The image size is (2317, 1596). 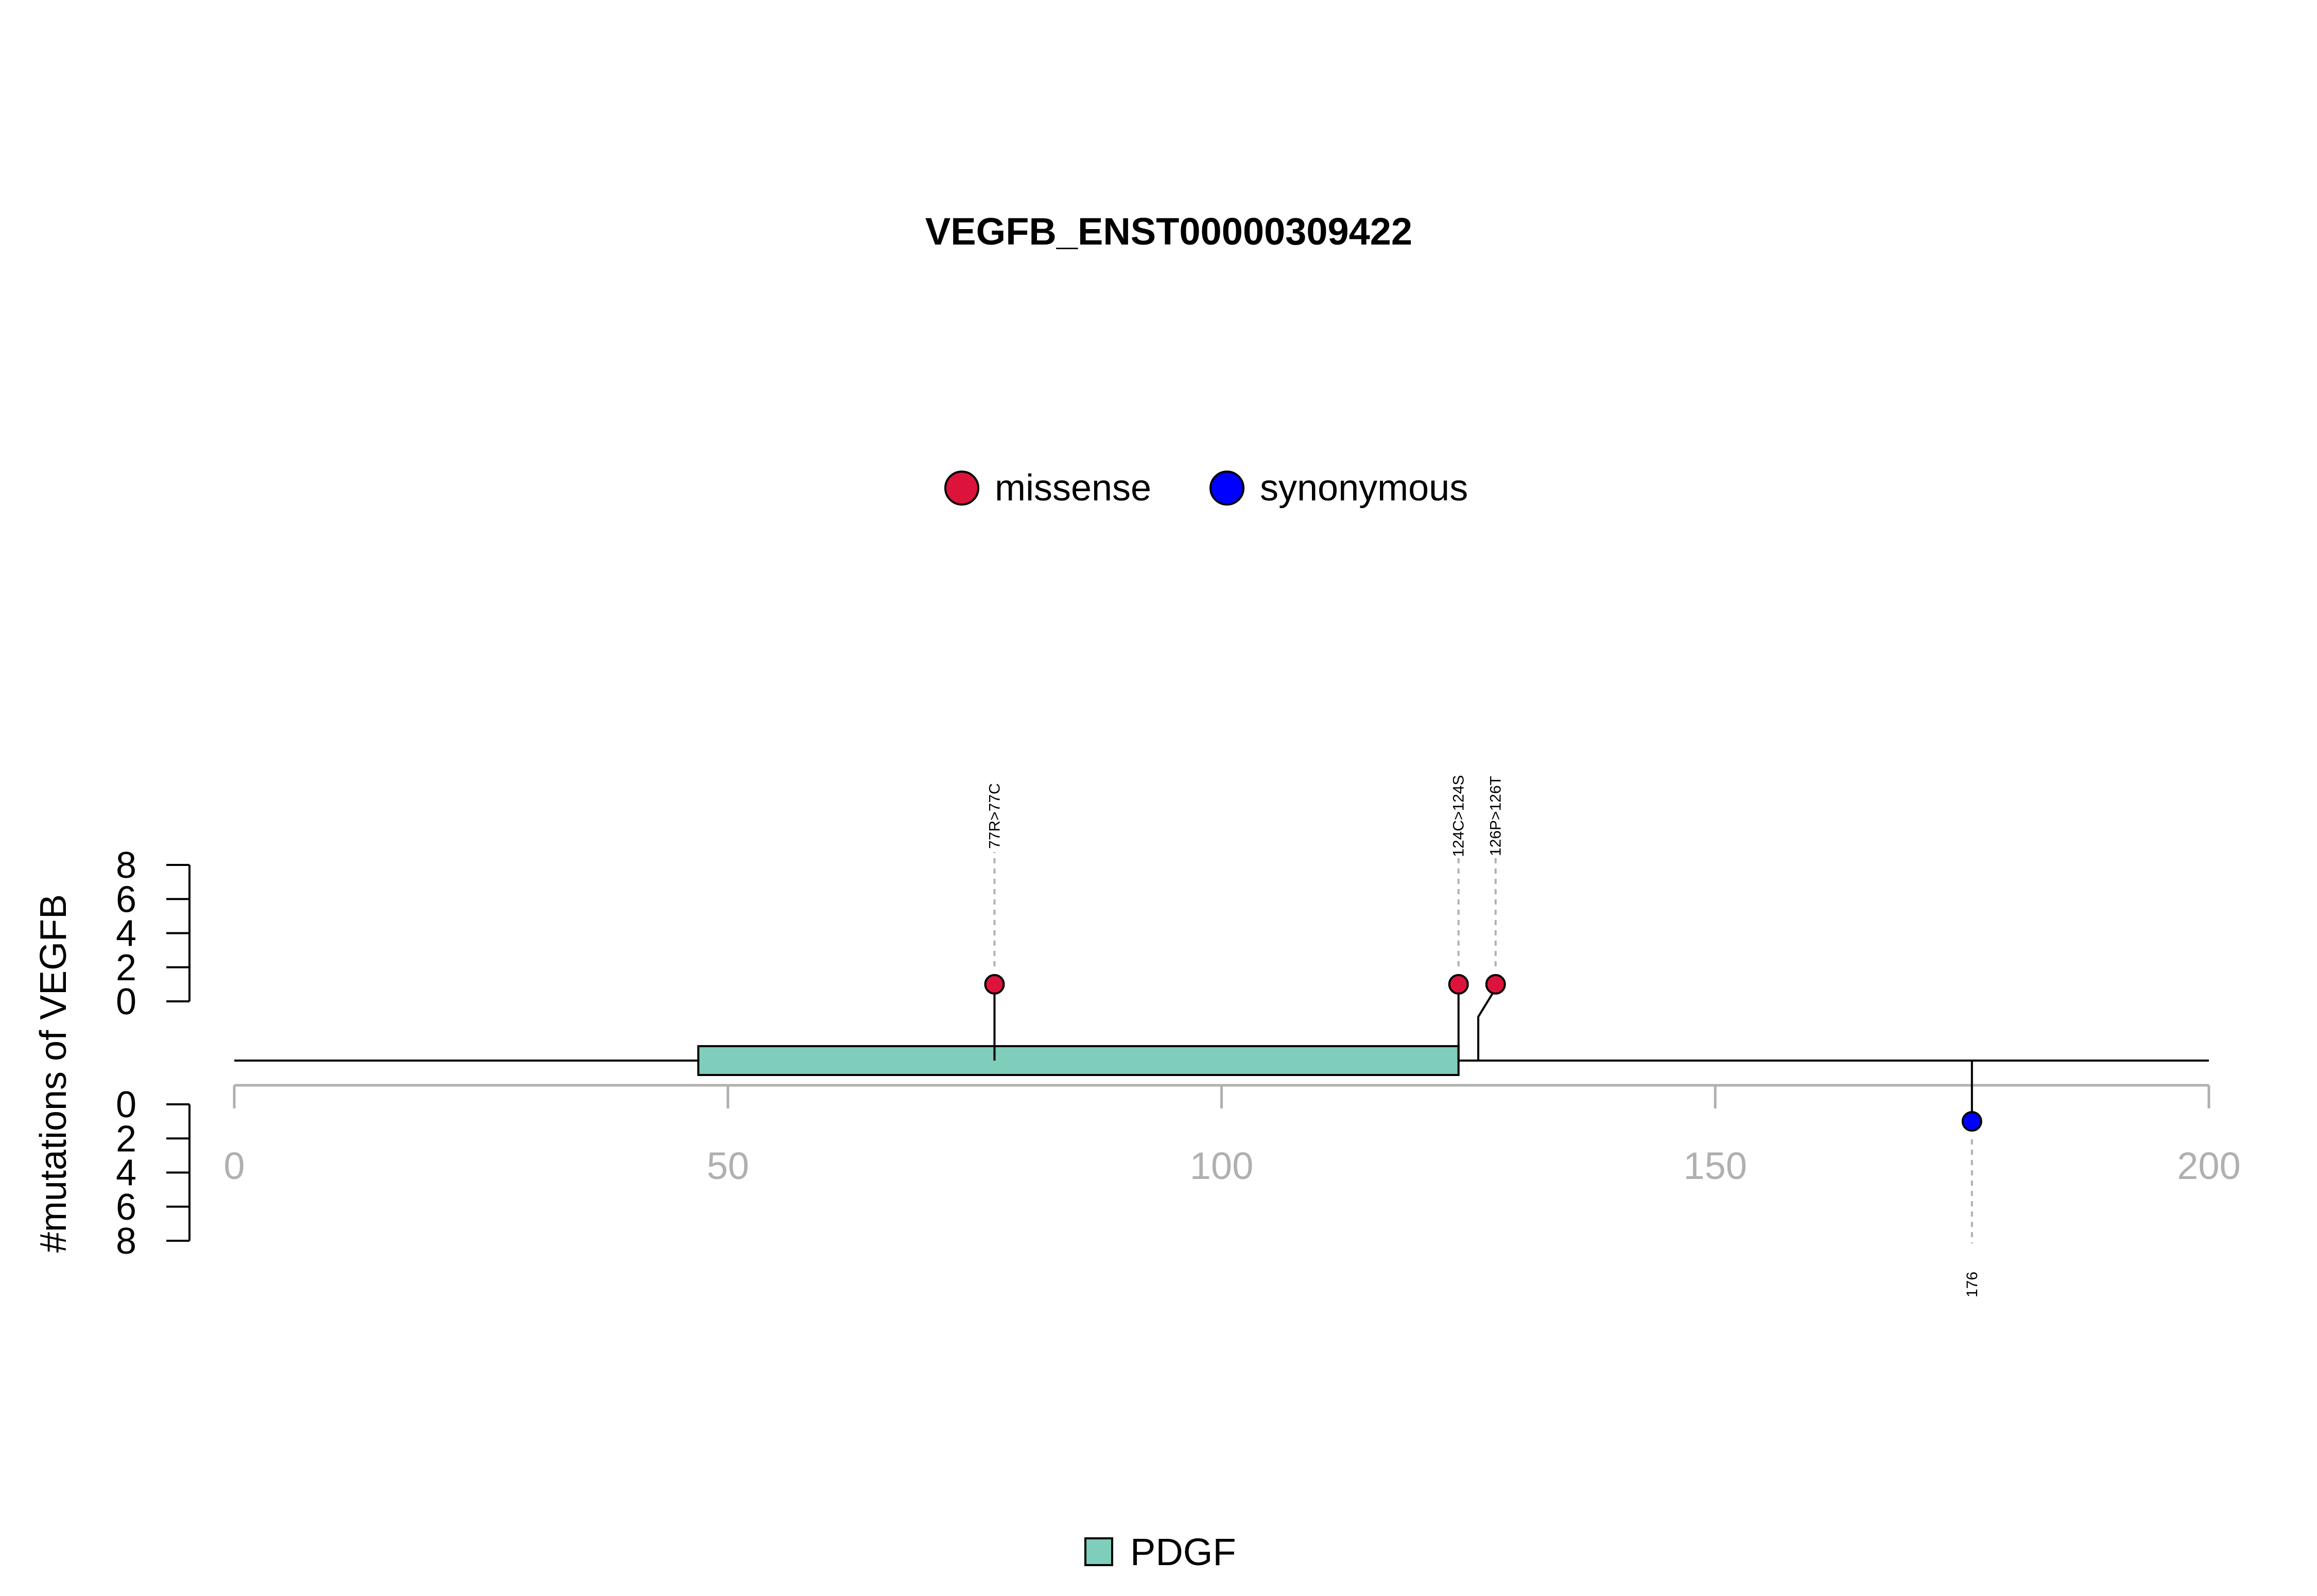 I want to click on x-tick-label: 200, so click(x=2208, y=1165).